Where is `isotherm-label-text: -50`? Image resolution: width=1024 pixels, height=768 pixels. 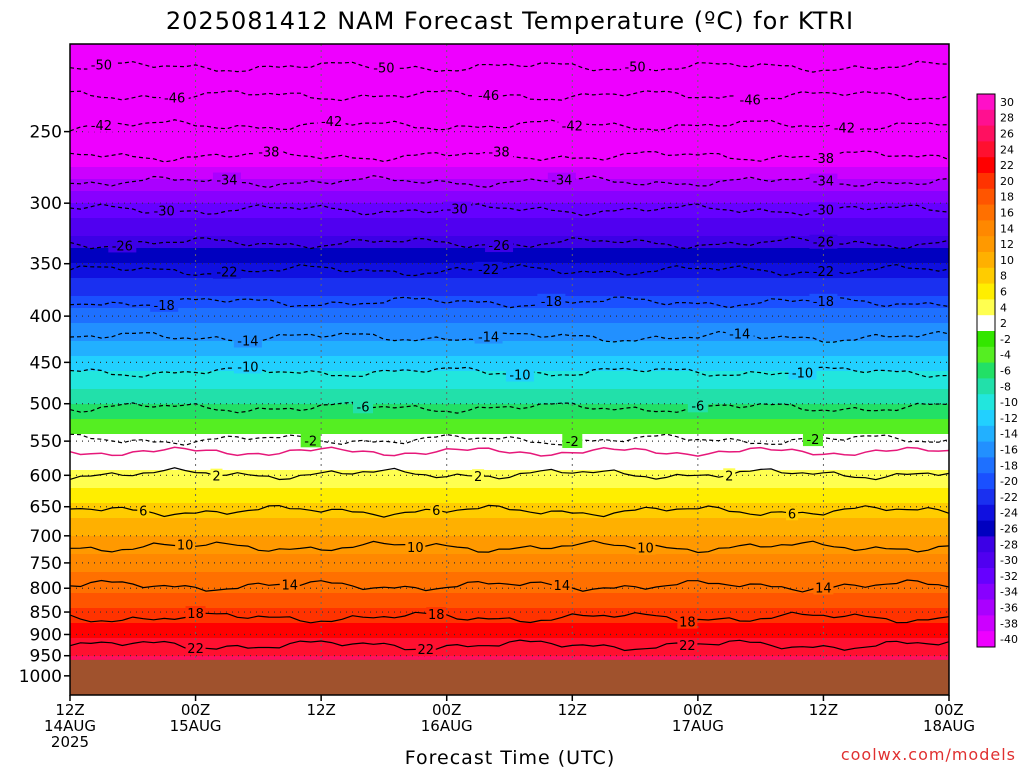 isotherm-label-text: -50 is located at coordinates (101, 66).